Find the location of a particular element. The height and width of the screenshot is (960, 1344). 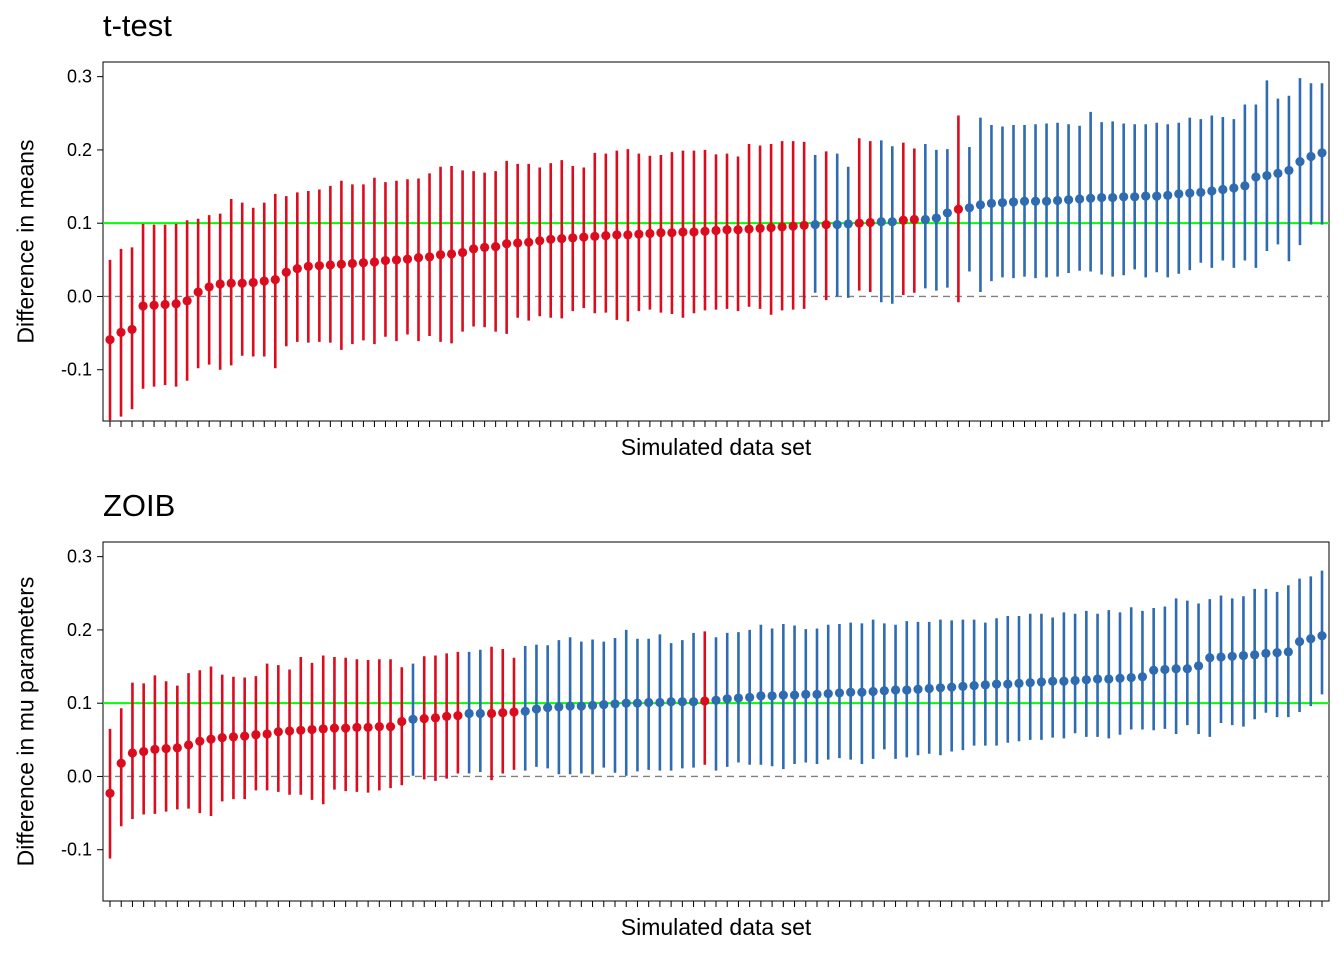

zoib-y-tick-label: -0.1 is located at coordinates (76, 850).